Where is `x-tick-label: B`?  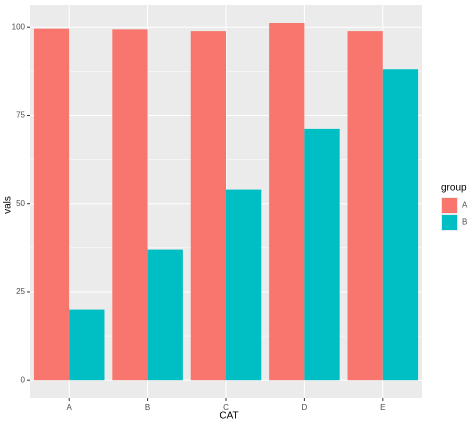 x-tick-label: B is located at coordinates (147, 407).